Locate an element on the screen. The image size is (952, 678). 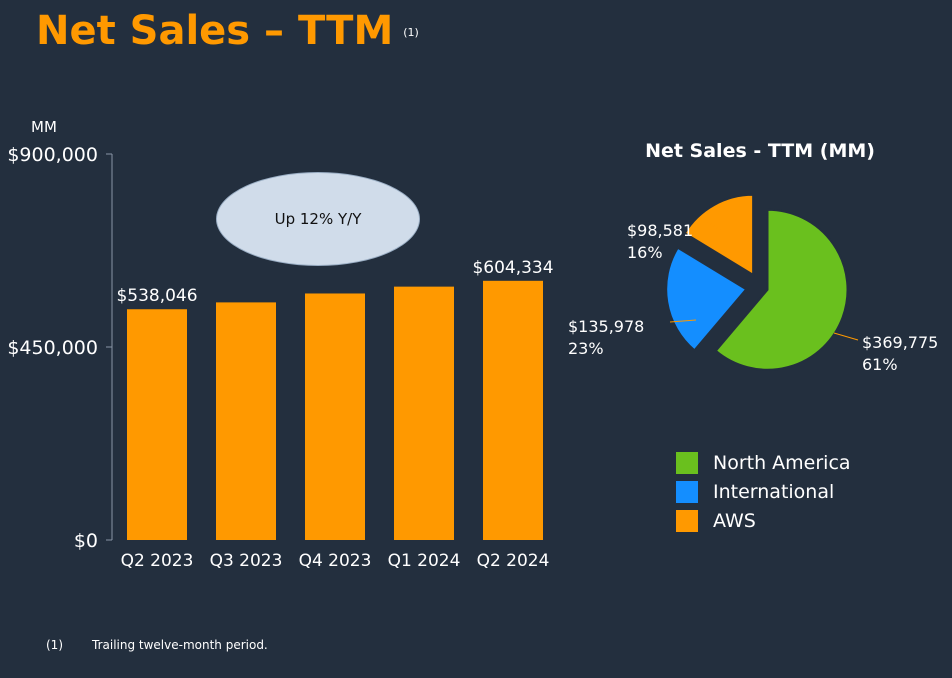
x-tick-label: Q3 2023 is located at coordinates (246, 561).